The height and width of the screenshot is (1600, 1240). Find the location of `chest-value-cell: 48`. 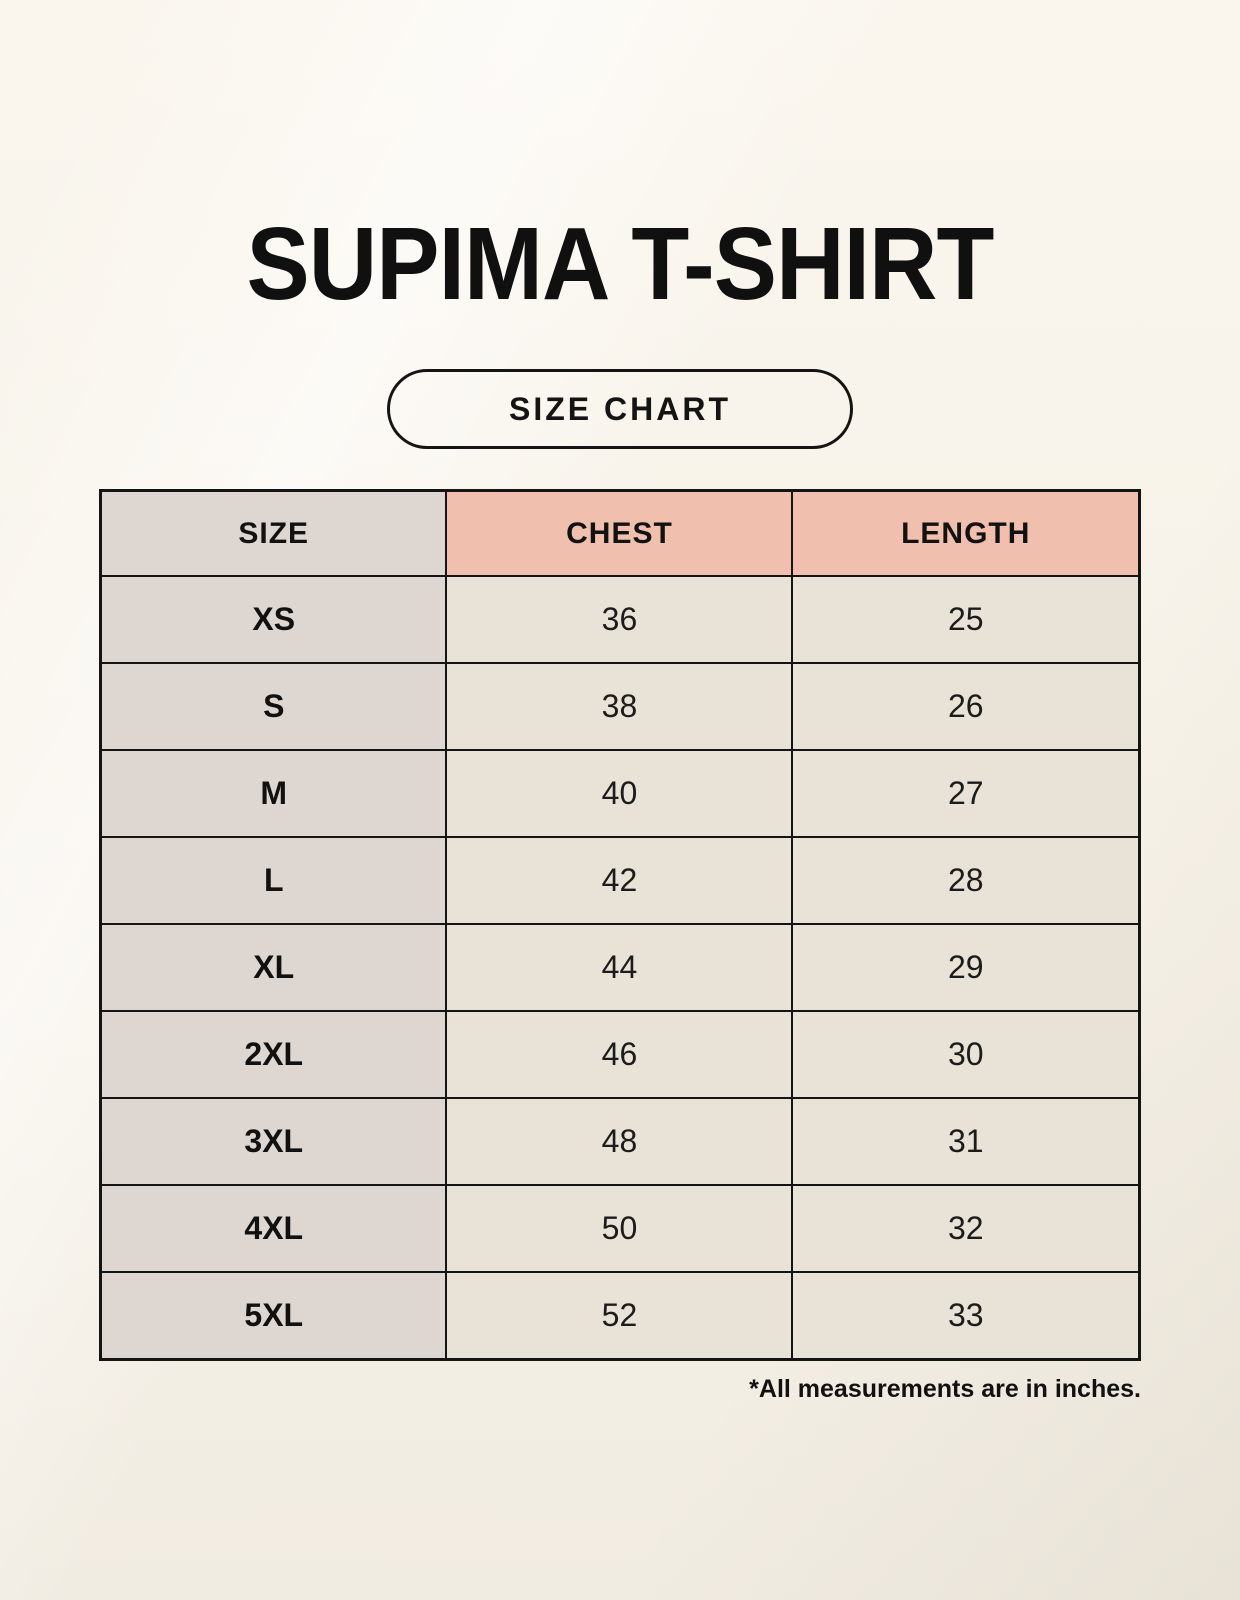

chest-value-cell: 48 is located at coordinates (619, 1141).